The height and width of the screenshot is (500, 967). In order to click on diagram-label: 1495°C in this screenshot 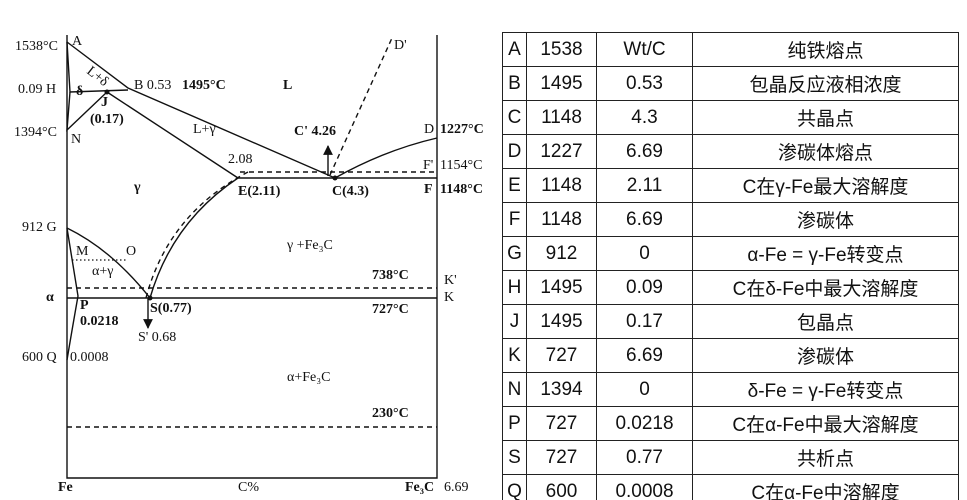, I will do `click(204, 85)`.